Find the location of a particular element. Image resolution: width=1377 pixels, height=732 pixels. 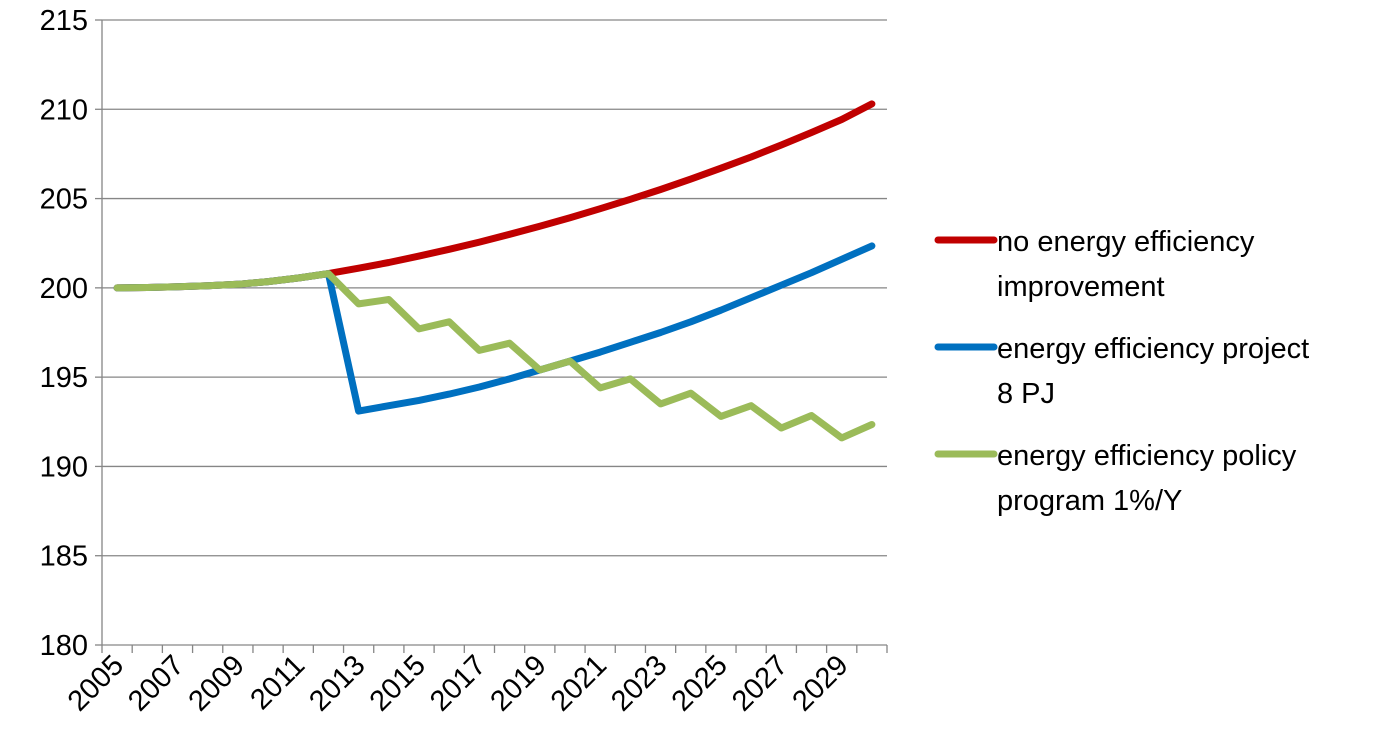

y-tick-label: 200 is located at coordinates (64, 289).